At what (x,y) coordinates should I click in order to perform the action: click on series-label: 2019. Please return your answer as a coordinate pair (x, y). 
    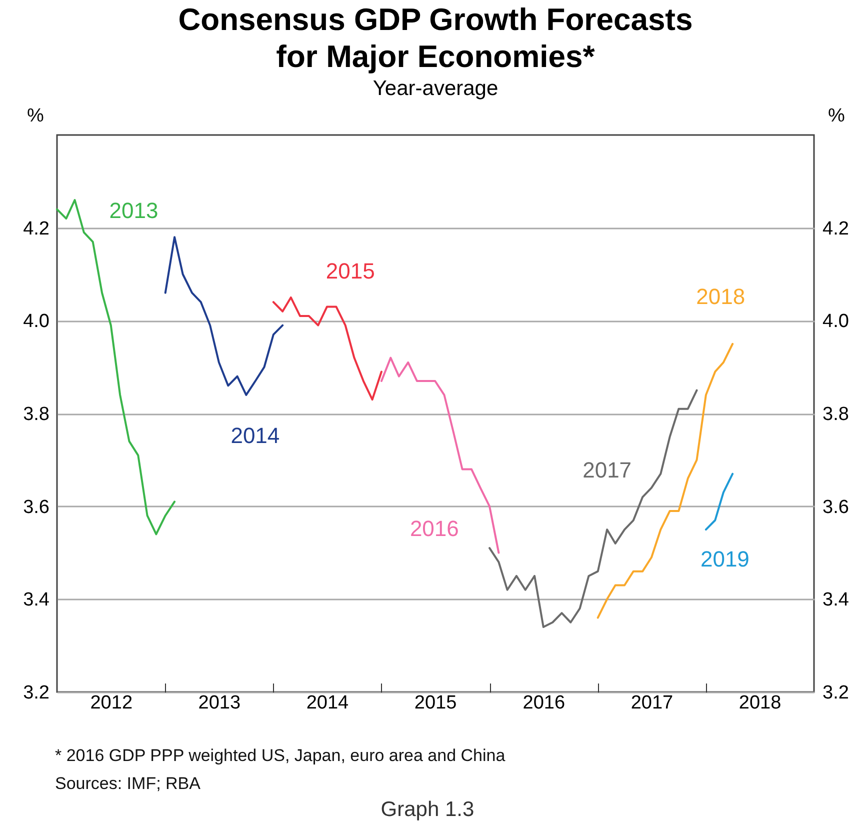
    Looking at the image, I should click on (725, 559).